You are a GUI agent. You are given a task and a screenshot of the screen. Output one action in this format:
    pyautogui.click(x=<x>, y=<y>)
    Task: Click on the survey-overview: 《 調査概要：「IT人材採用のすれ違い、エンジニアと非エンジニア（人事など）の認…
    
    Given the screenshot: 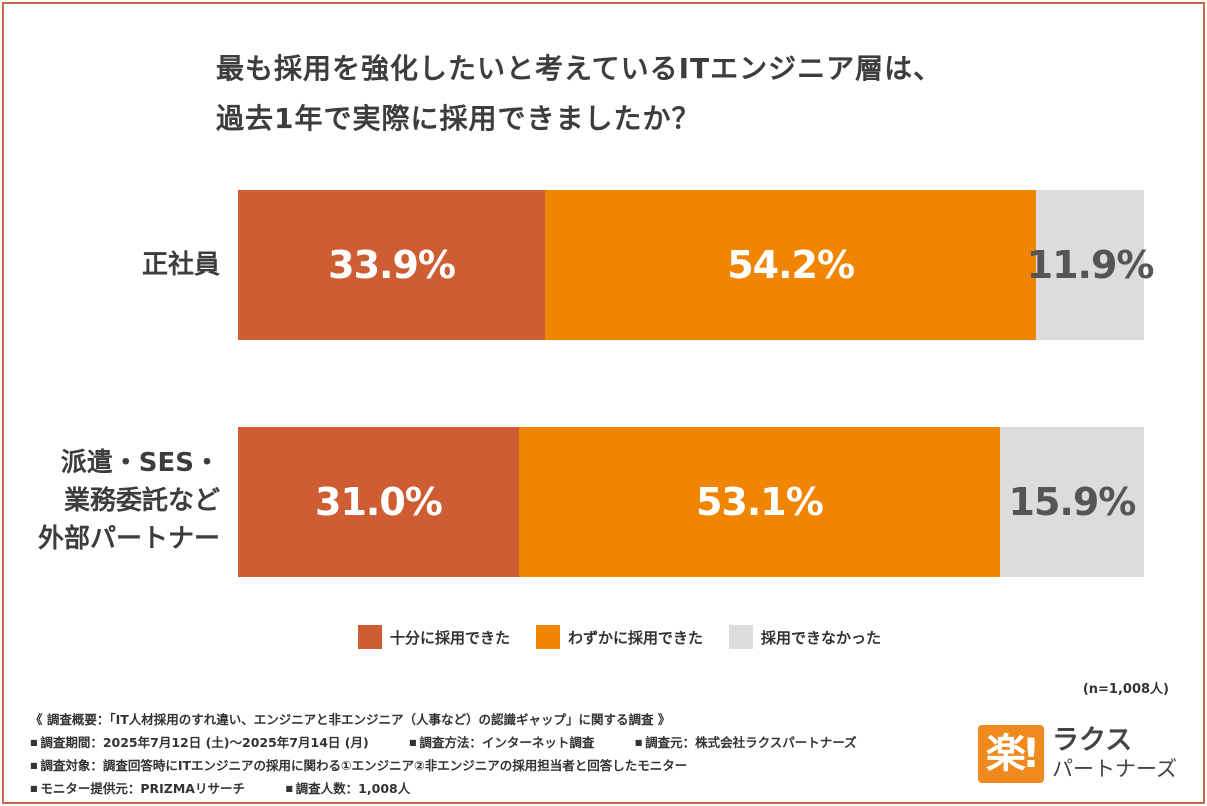 What is the action you would take?
    pyautogui.click(x=350, y=719)
    